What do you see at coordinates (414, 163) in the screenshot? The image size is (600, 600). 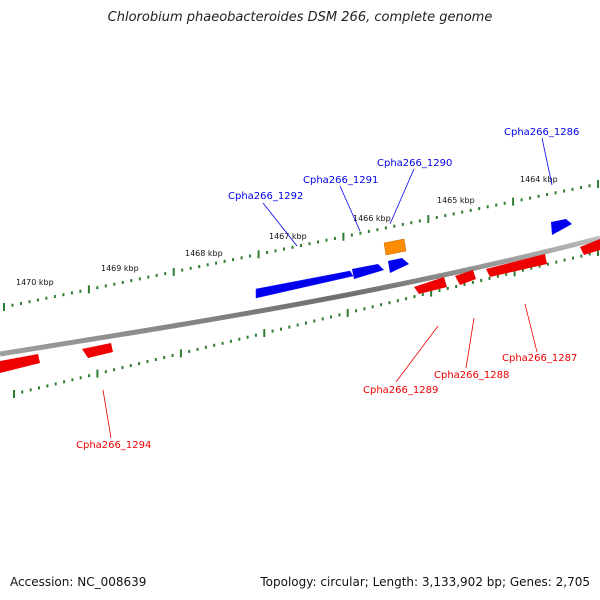 I see `gene-label-1290: Cpha266_1290` at bounding box center [414, 163].